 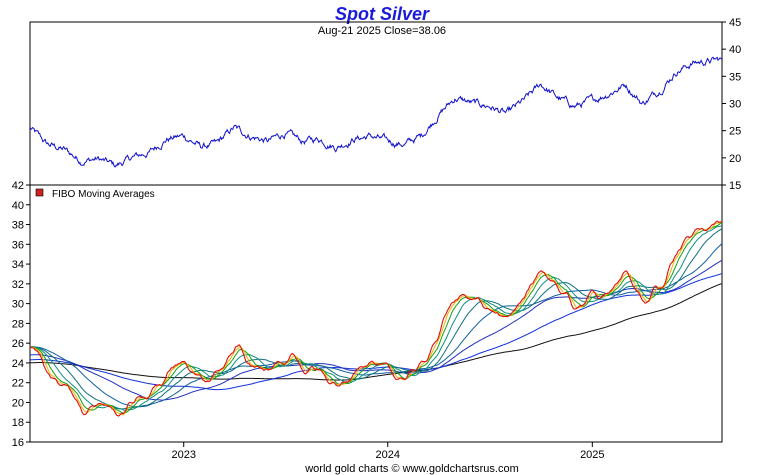 What do you see at coordinates (18, 186) in the screenshot?
I see `ma-y-tick-label: 42` at bounding box center [18, 186].